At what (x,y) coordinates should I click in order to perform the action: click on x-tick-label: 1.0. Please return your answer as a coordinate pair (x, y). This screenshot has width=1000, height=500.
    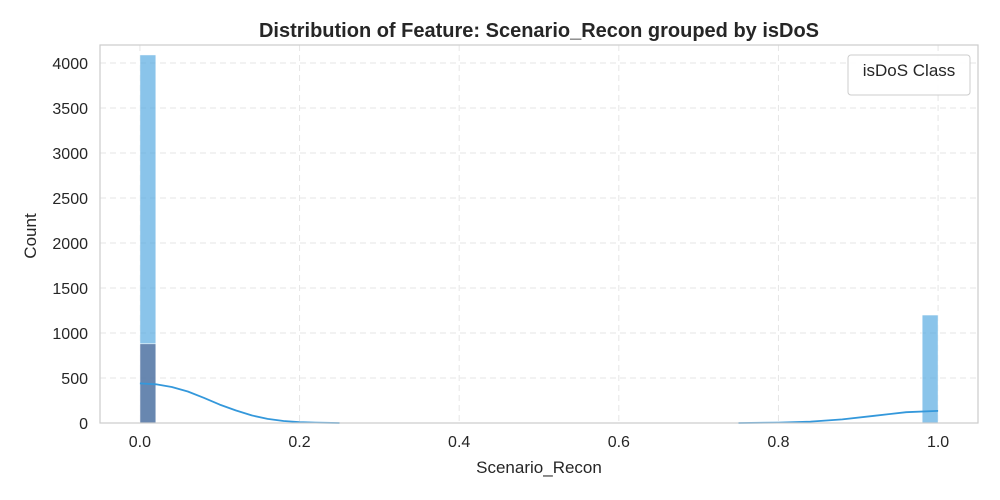
    Looking at the image, I should click on (938, 442).